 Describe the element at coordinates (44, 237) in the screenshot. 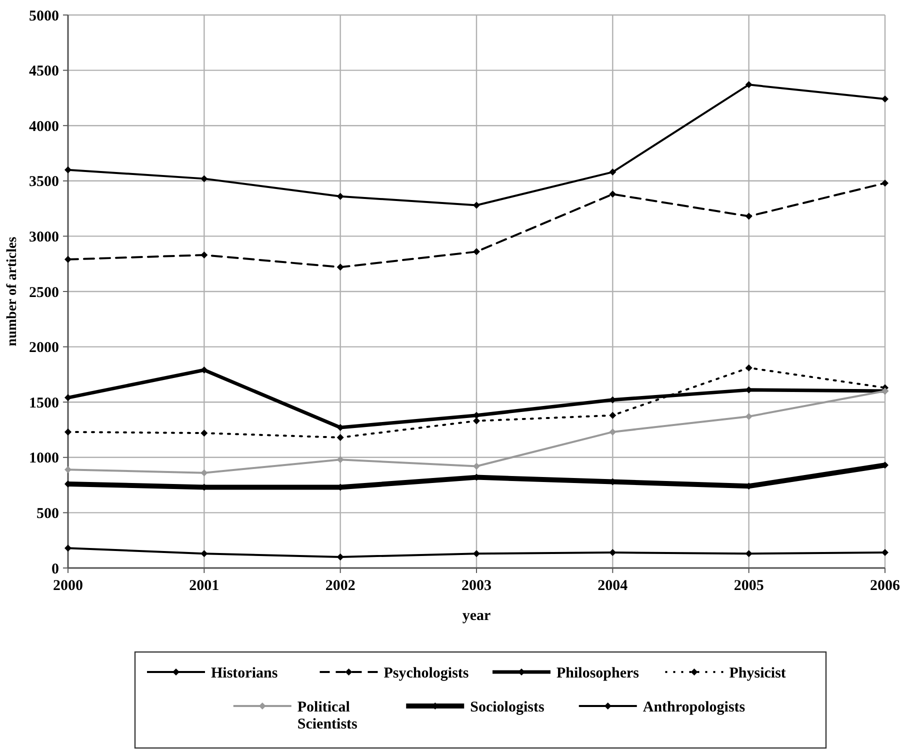

I see `y-tick-label: 3000` at that location.